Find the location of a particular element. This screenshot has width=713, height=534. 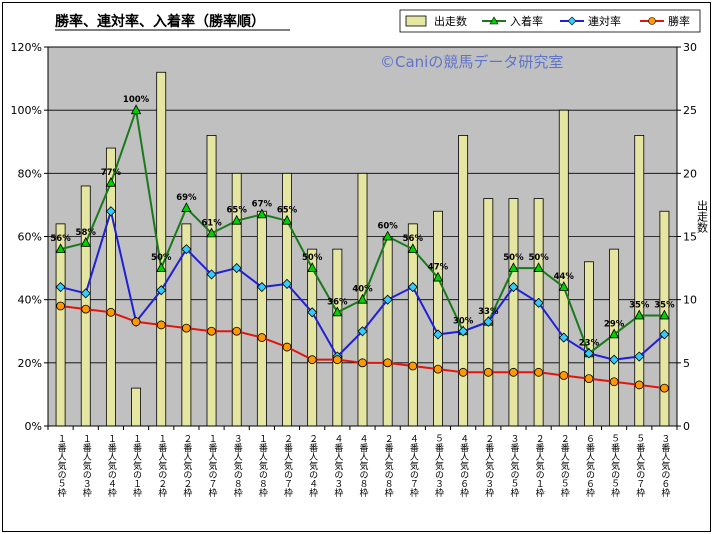

data-label-2: 77% is located at coordinates (111, 173).